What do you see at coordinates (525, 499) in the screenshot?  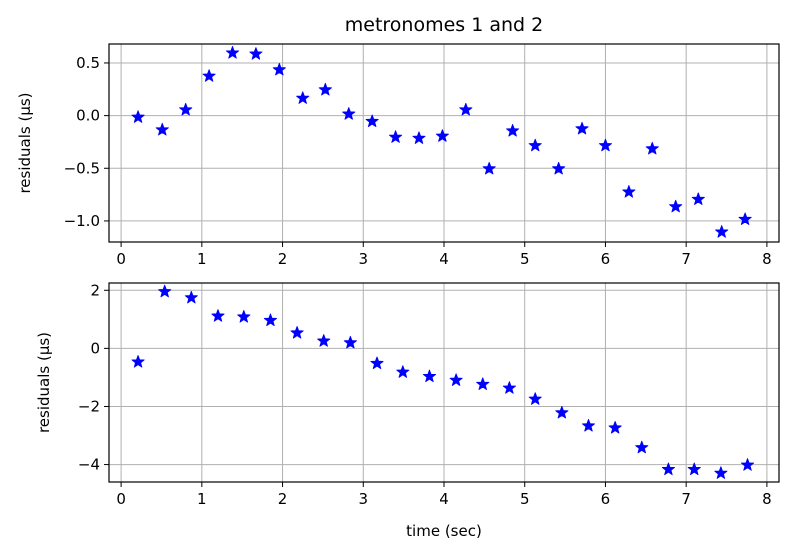 I see `bottom-x-tick-label: 5` at bounding box center [525, 499].